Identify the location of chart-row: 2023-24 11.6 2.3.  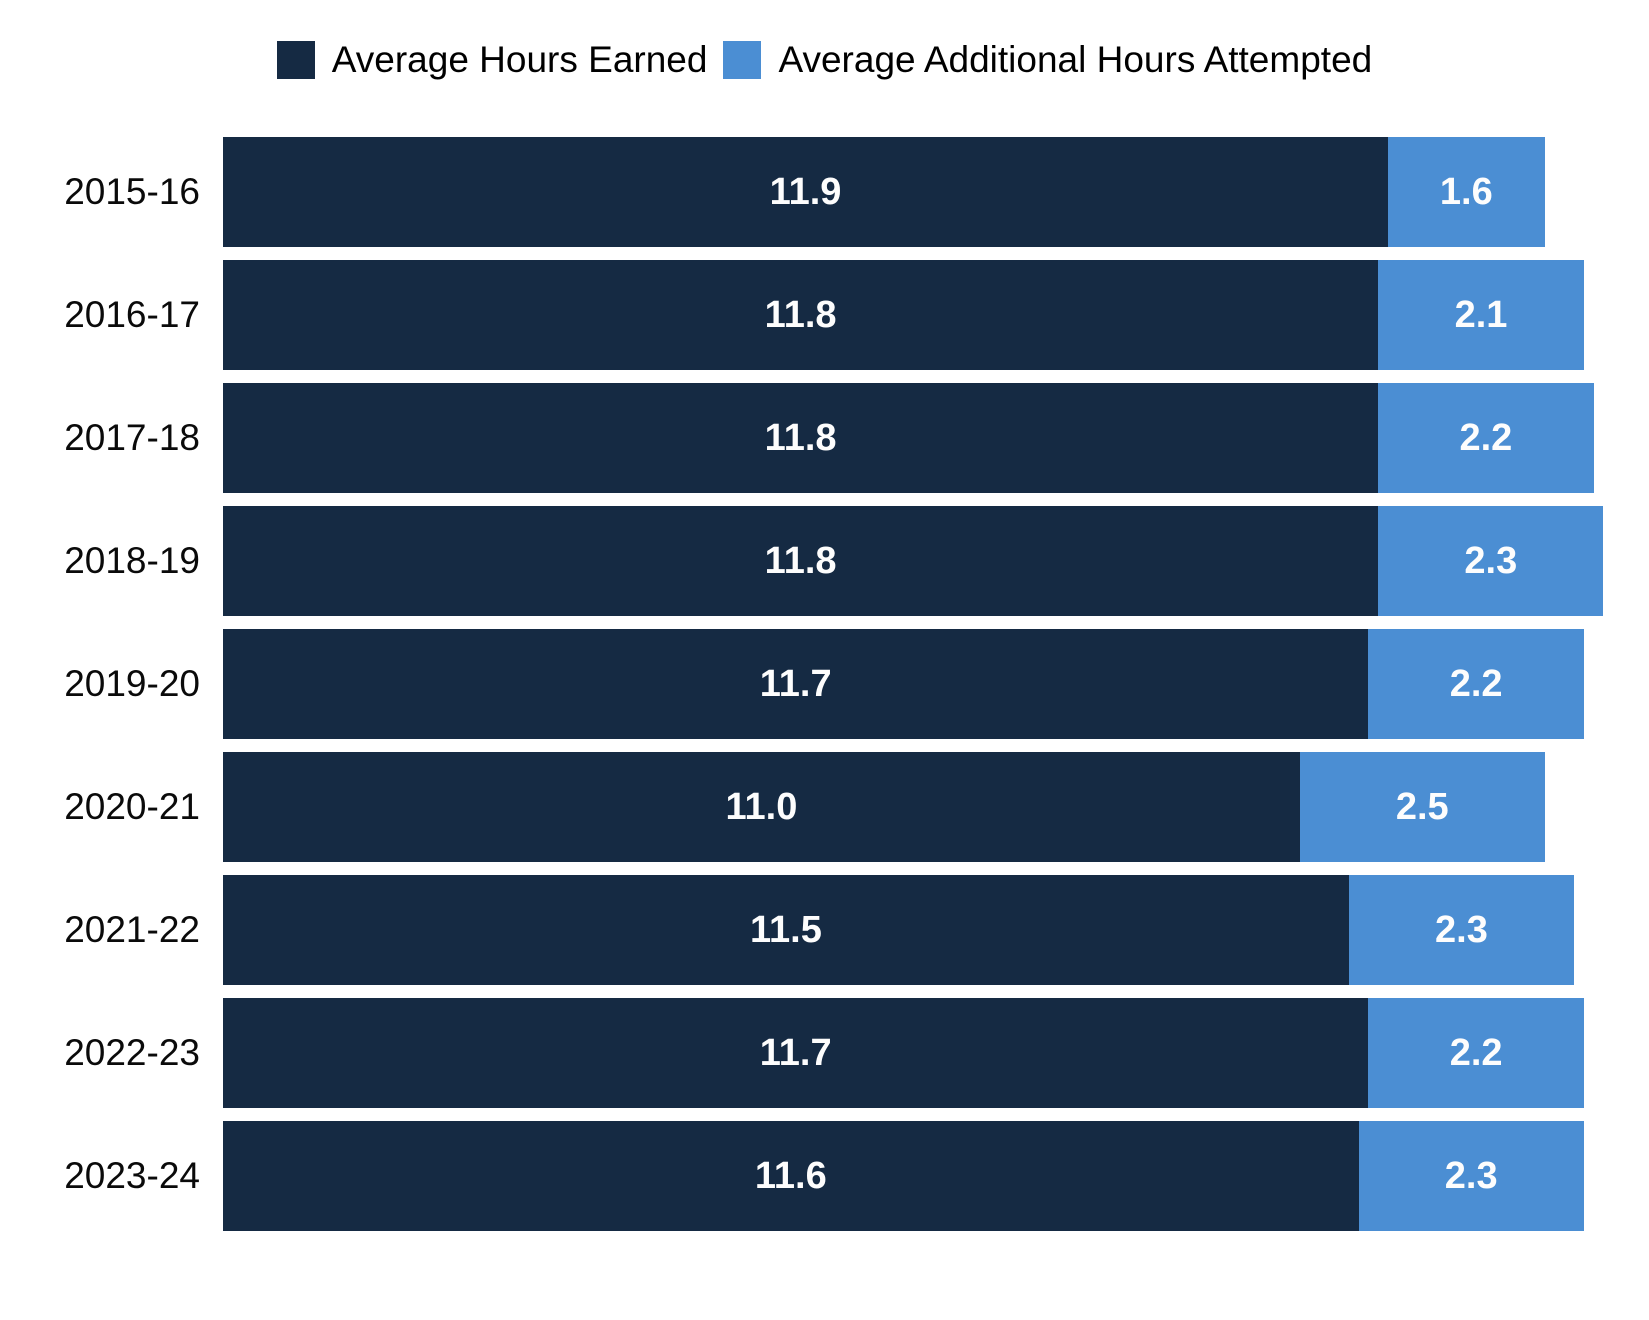
(824, 1176).